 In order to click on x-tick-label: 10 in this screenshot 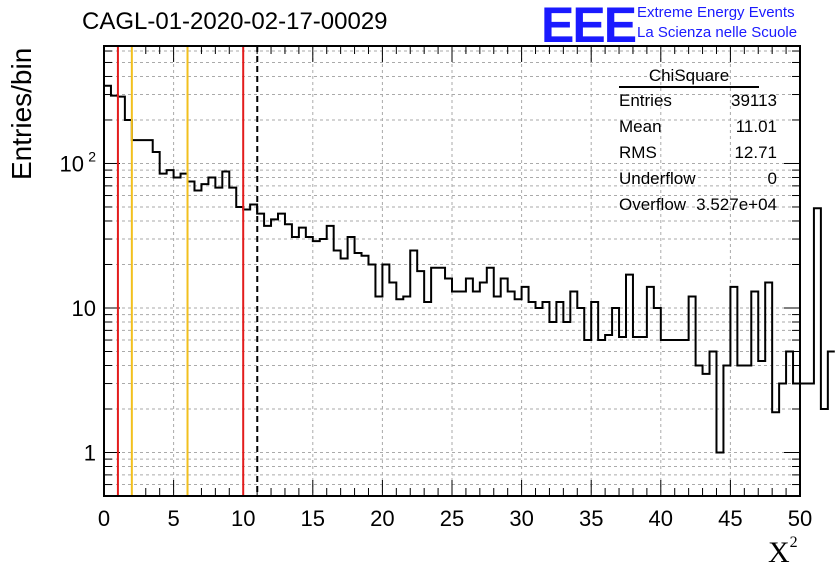, I will do `click(243, 518)`.